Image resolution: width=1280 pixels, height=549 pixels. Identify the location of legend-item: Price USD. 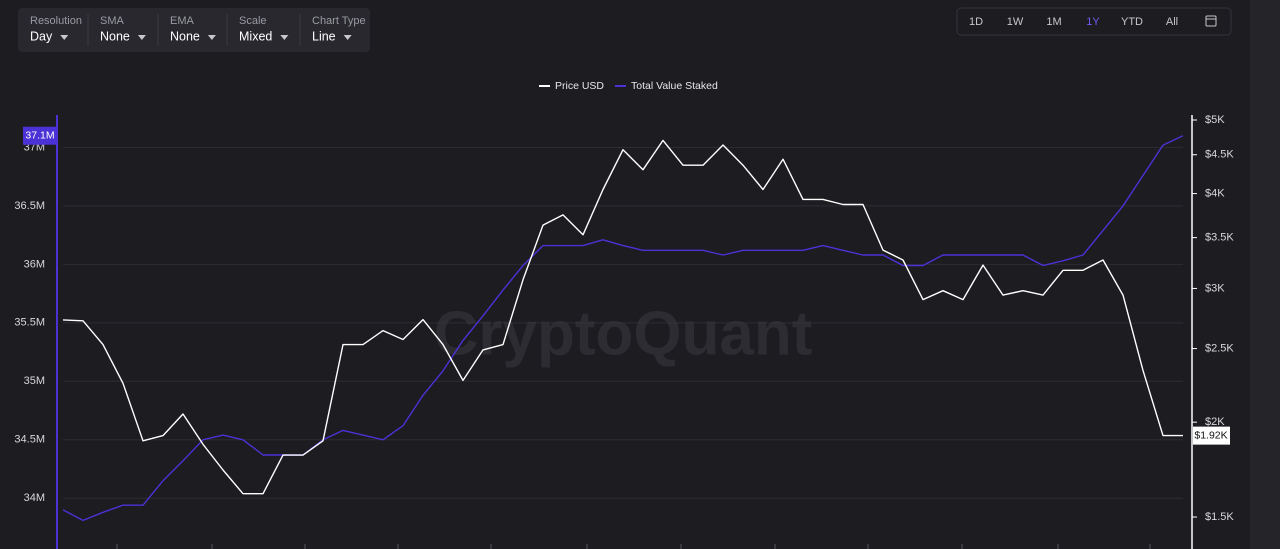
(571, 86).